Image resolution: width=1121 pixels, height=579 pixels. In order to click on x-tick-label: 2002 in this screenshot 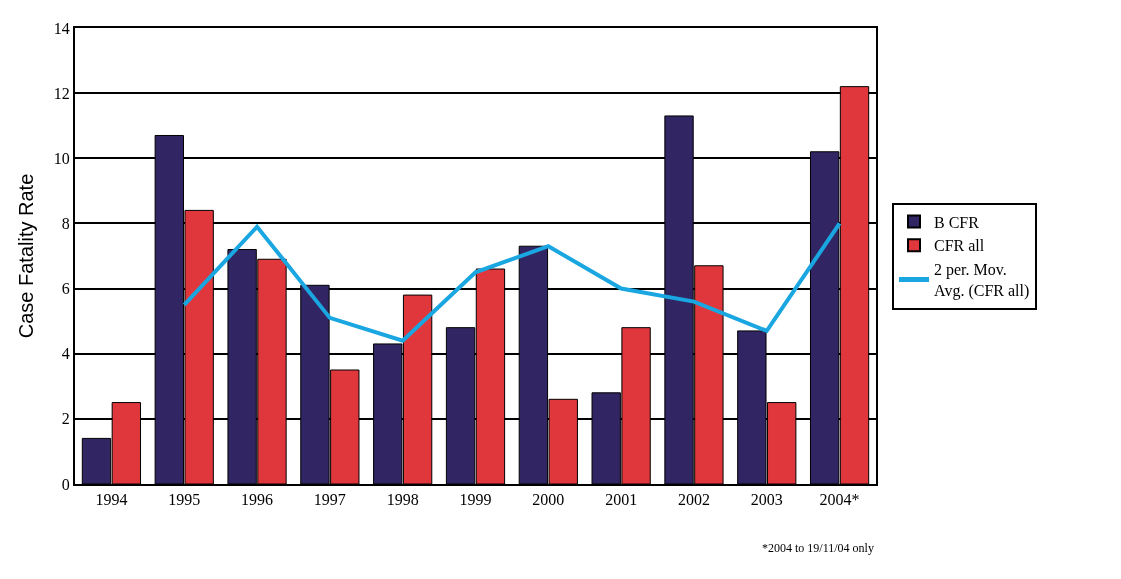, I will do `click(693, 500)`.